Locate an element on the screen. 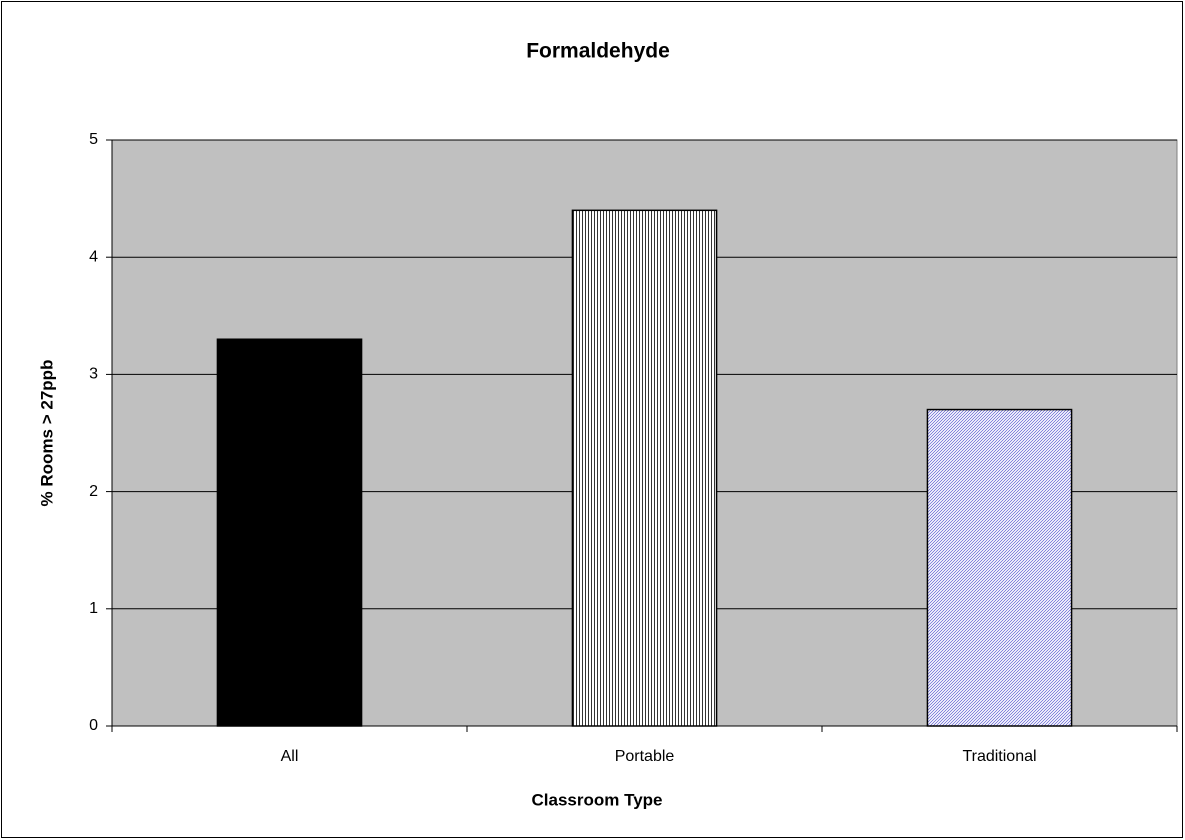  y-tick-label: 3 is located at coordinates (93, 374).